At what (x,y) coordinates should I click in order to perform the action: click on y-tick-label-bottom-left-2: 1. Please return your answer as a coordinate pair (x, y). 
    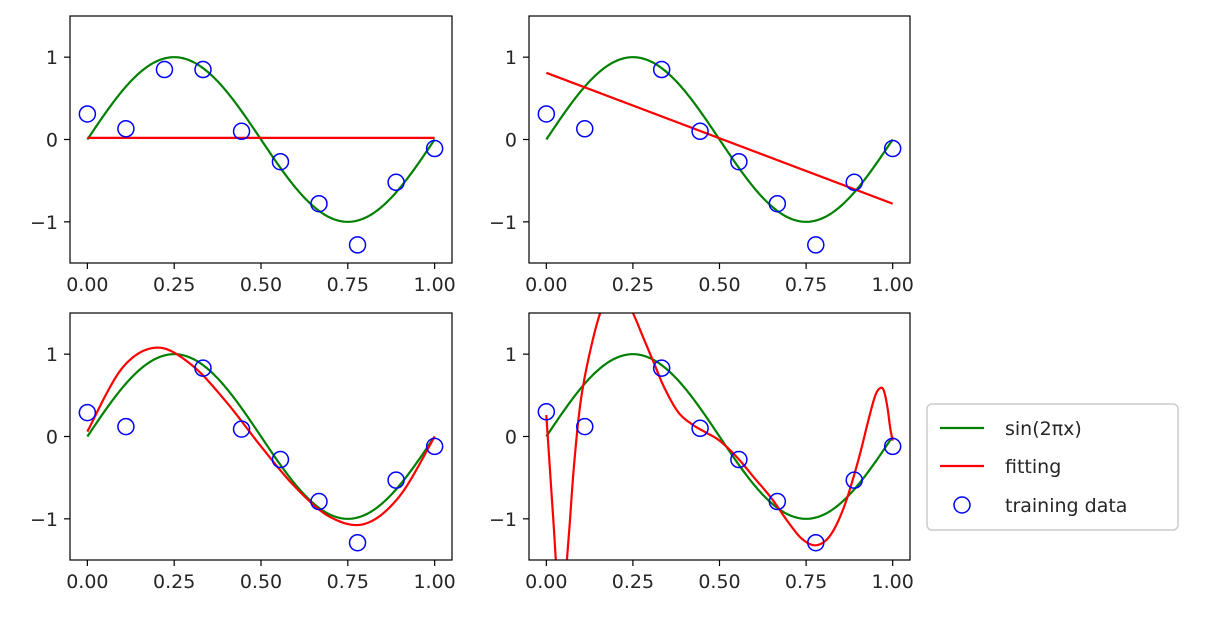
    Looking at the image, I should click on (52, 355).